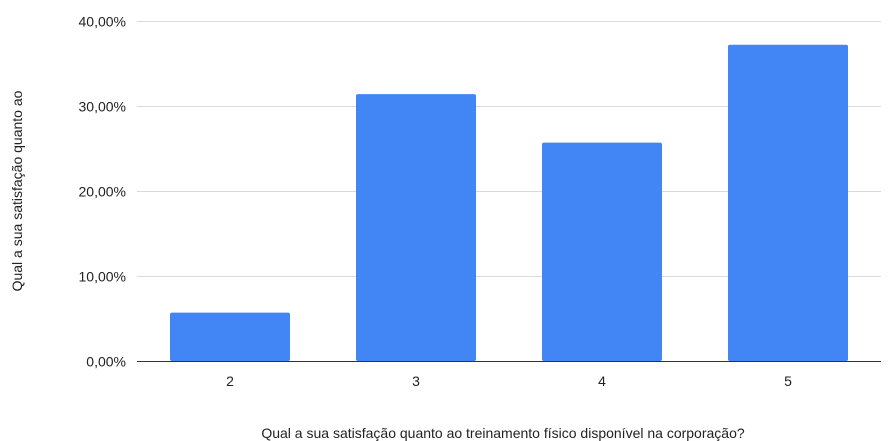  Describe the element at coordinates (102, 277) in the screenshot. I see `y-tick-label: 10,00%` at that location.